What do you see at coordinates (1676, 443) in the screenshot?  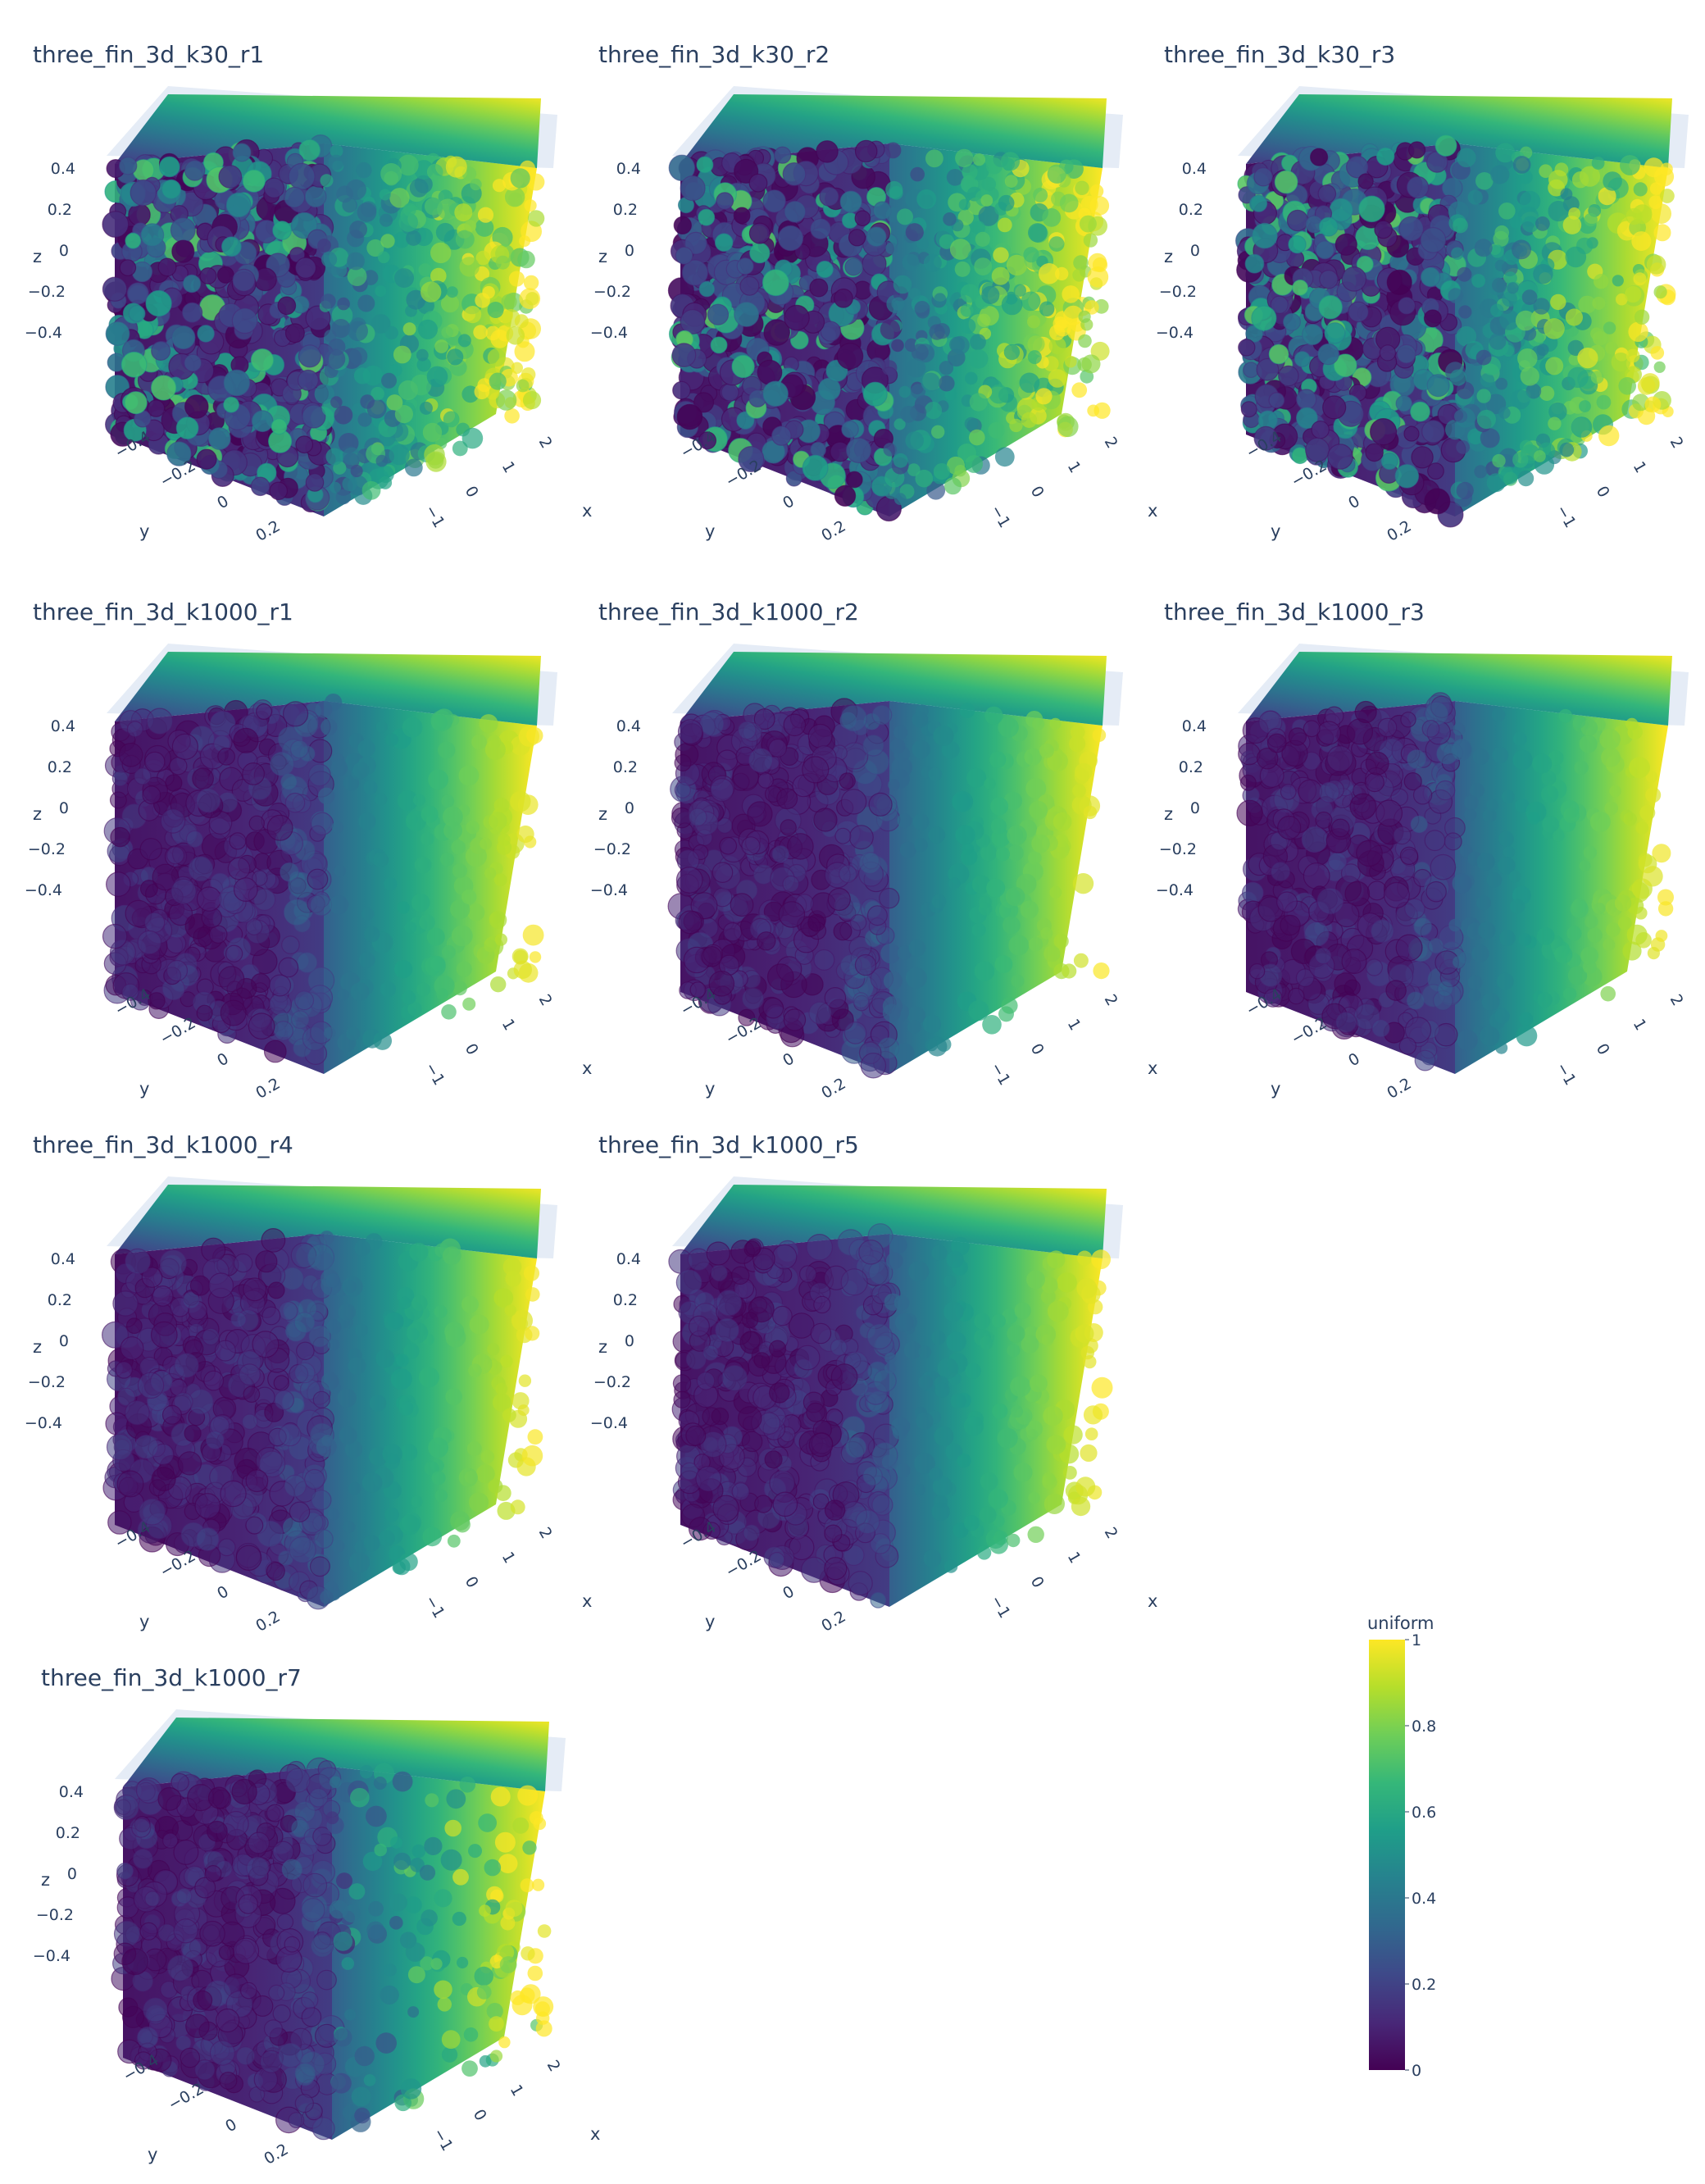 I see `x-tick-label: 2` at bounding box center [1676, 443].